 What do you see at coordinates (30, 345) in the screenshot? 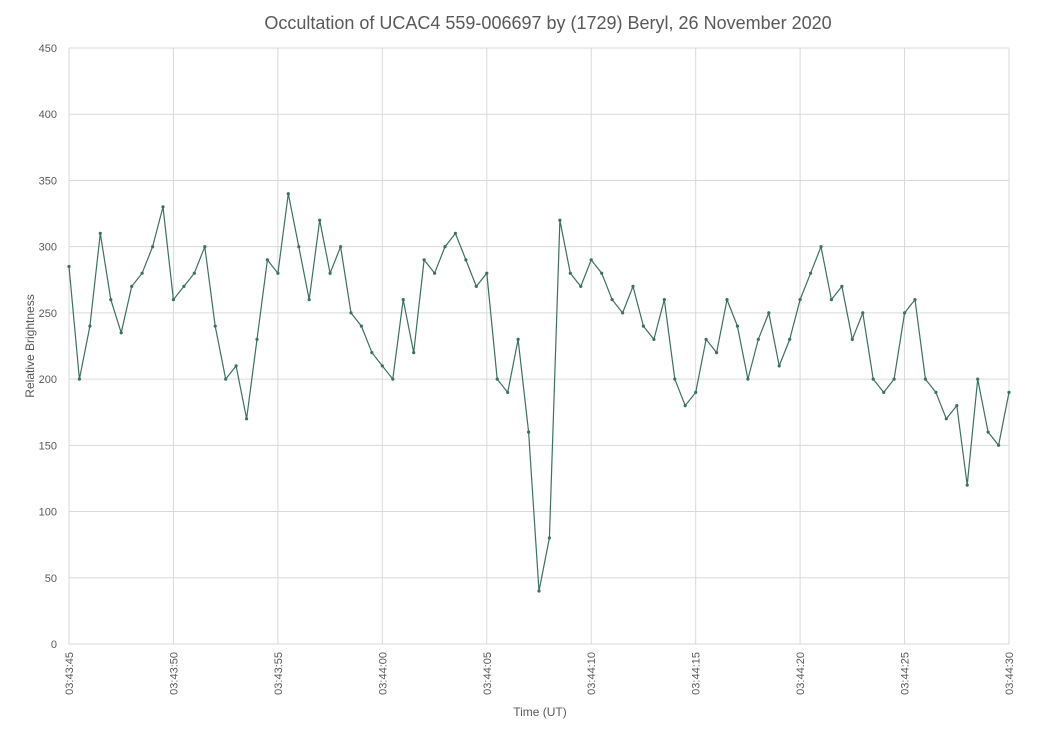
I see `y-axis-label: Relative Brightness` at bounding box center [30, 345].